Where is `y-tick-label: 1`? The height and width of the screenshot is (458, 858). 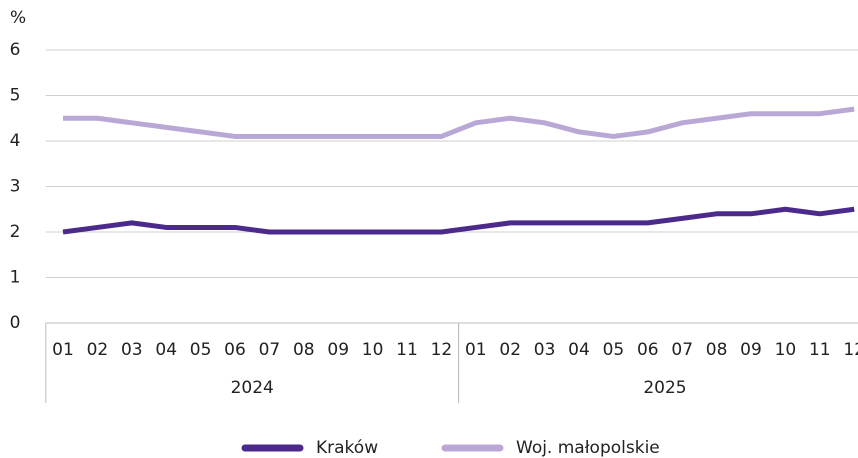 y-tick-label: 1 is located at coordinates (15, 278).